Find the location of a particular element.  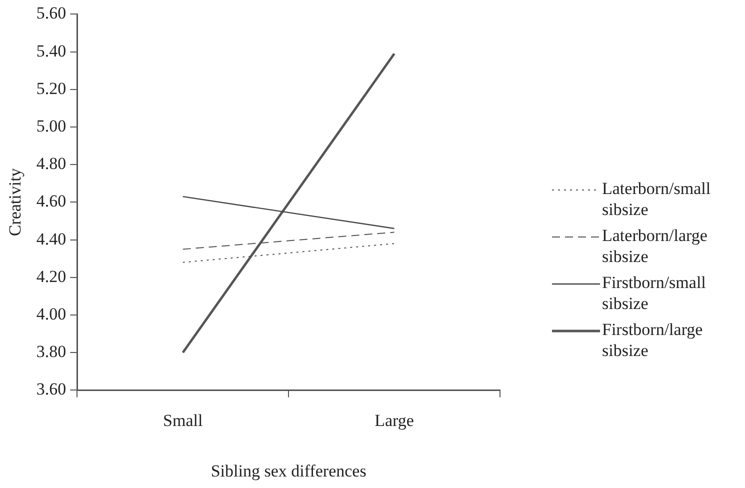

y-tick-label: 5.40 is located at coordinates (51, 50).